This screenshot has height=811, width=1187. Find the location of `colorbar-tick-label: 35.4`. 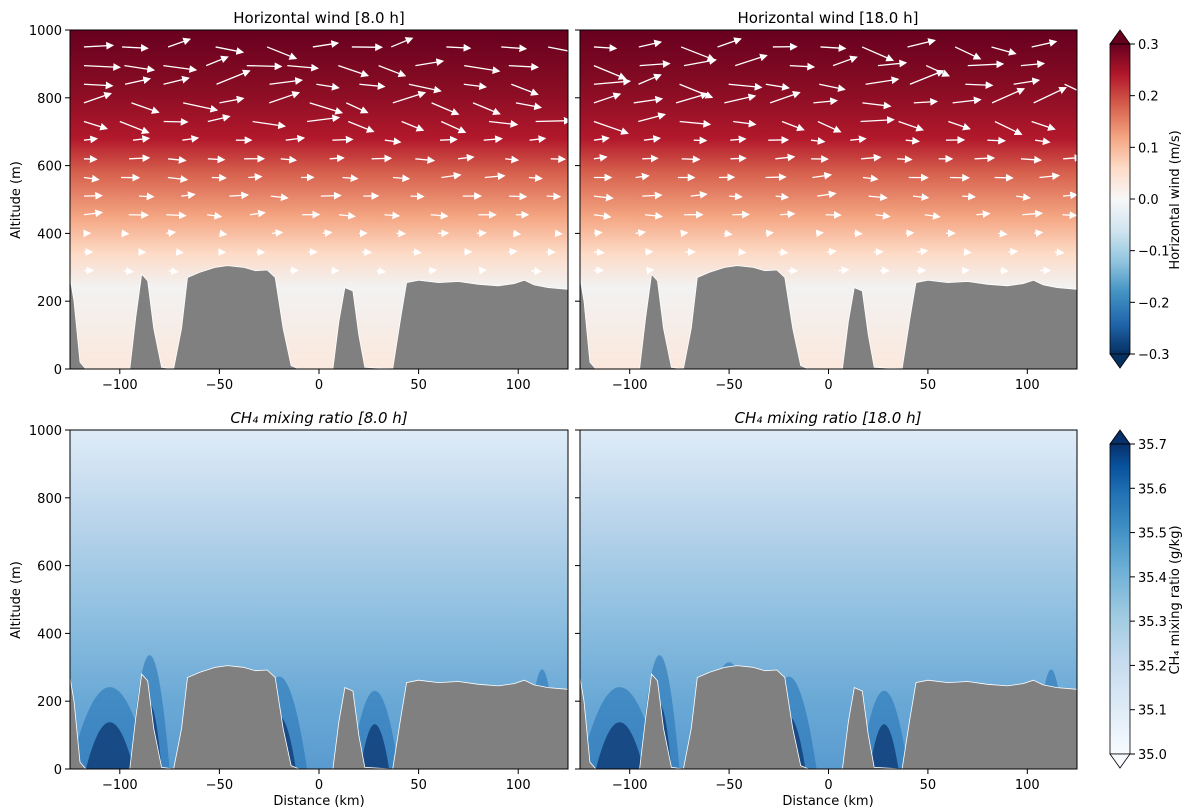

colorbar-tick-label: 35.4 is located at coordinates (1152, 578).